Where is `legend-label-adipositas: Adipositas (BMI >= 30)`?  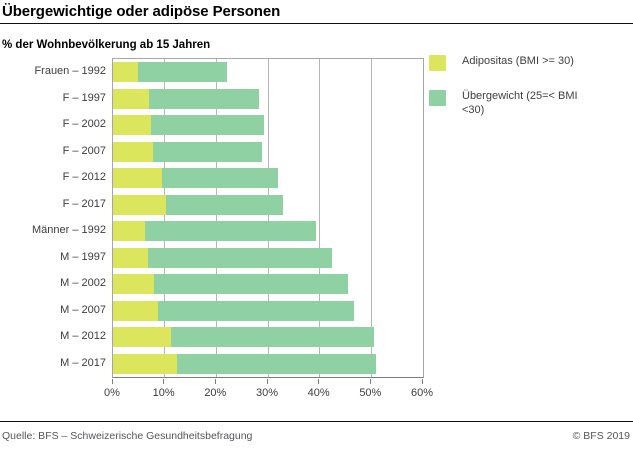 legend-label-adipositas: Adipositas (BMI >= 30) is located at coordinates (518, 61).